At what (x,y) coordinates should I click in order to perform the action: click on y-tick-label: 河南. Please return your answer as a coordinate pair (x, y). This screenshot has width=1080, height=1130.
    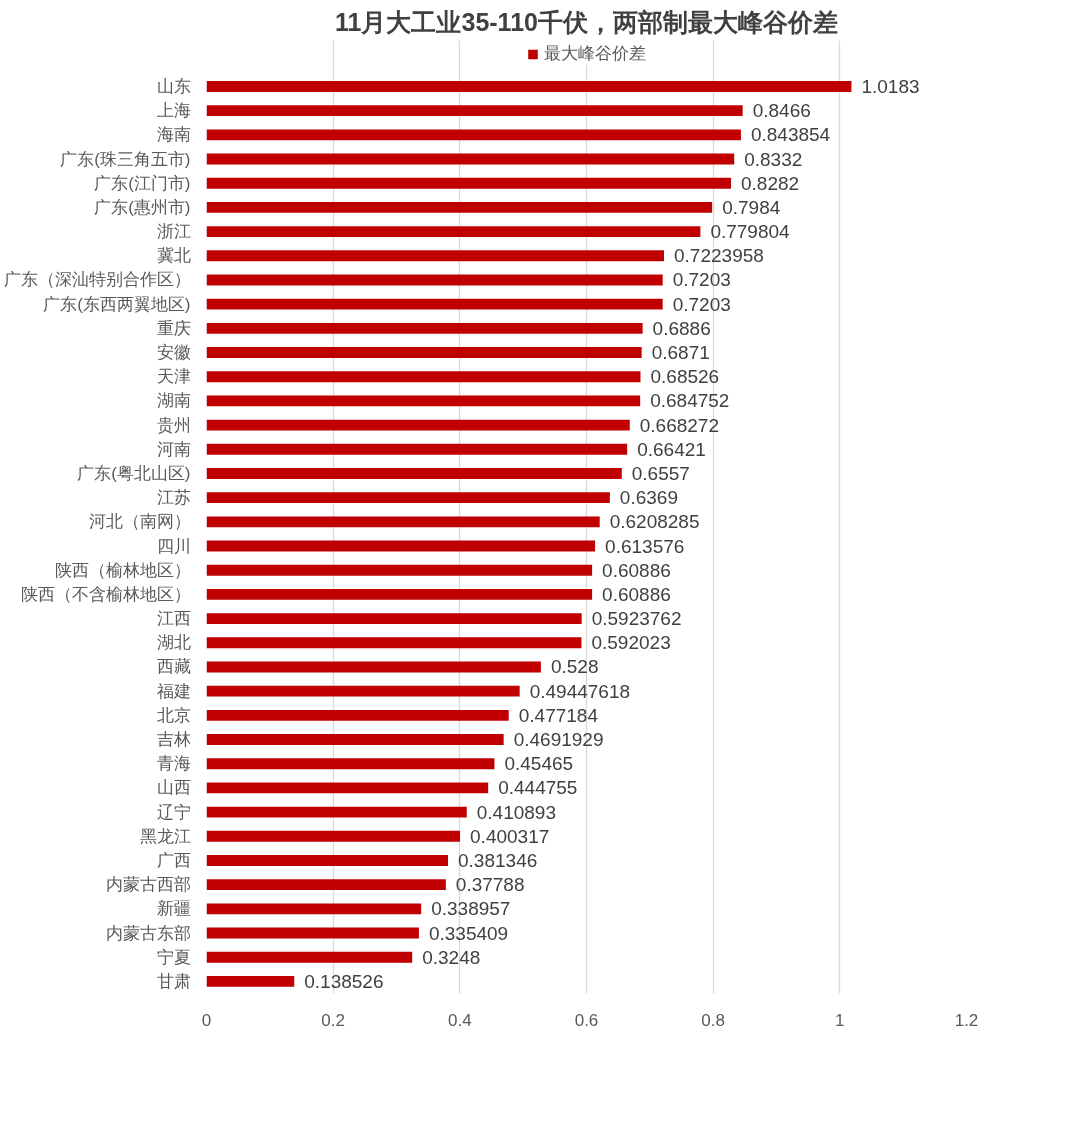
    Looking at the image, I should click on (173, 449).